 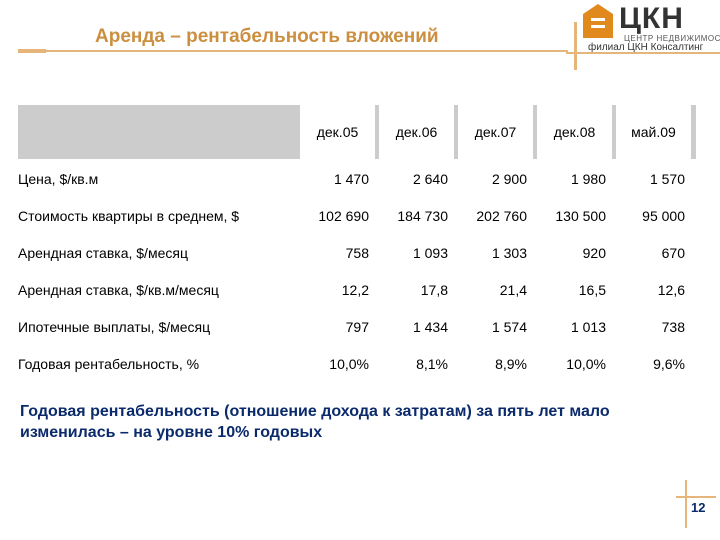 I want to click on row-label: Арендная ставка, $/месяц, so click(x=103, y=253).